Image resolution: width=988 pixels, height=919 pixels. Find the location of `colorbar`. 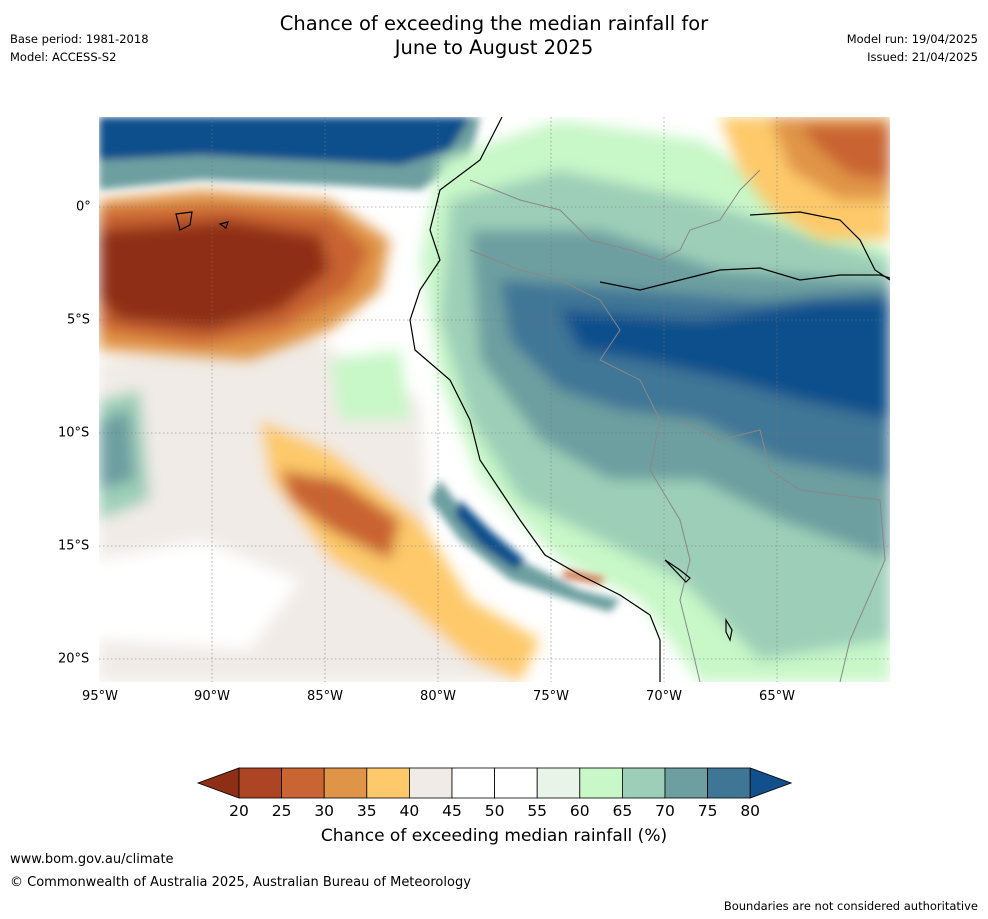

colorbar is located at coordinates (494, 783).